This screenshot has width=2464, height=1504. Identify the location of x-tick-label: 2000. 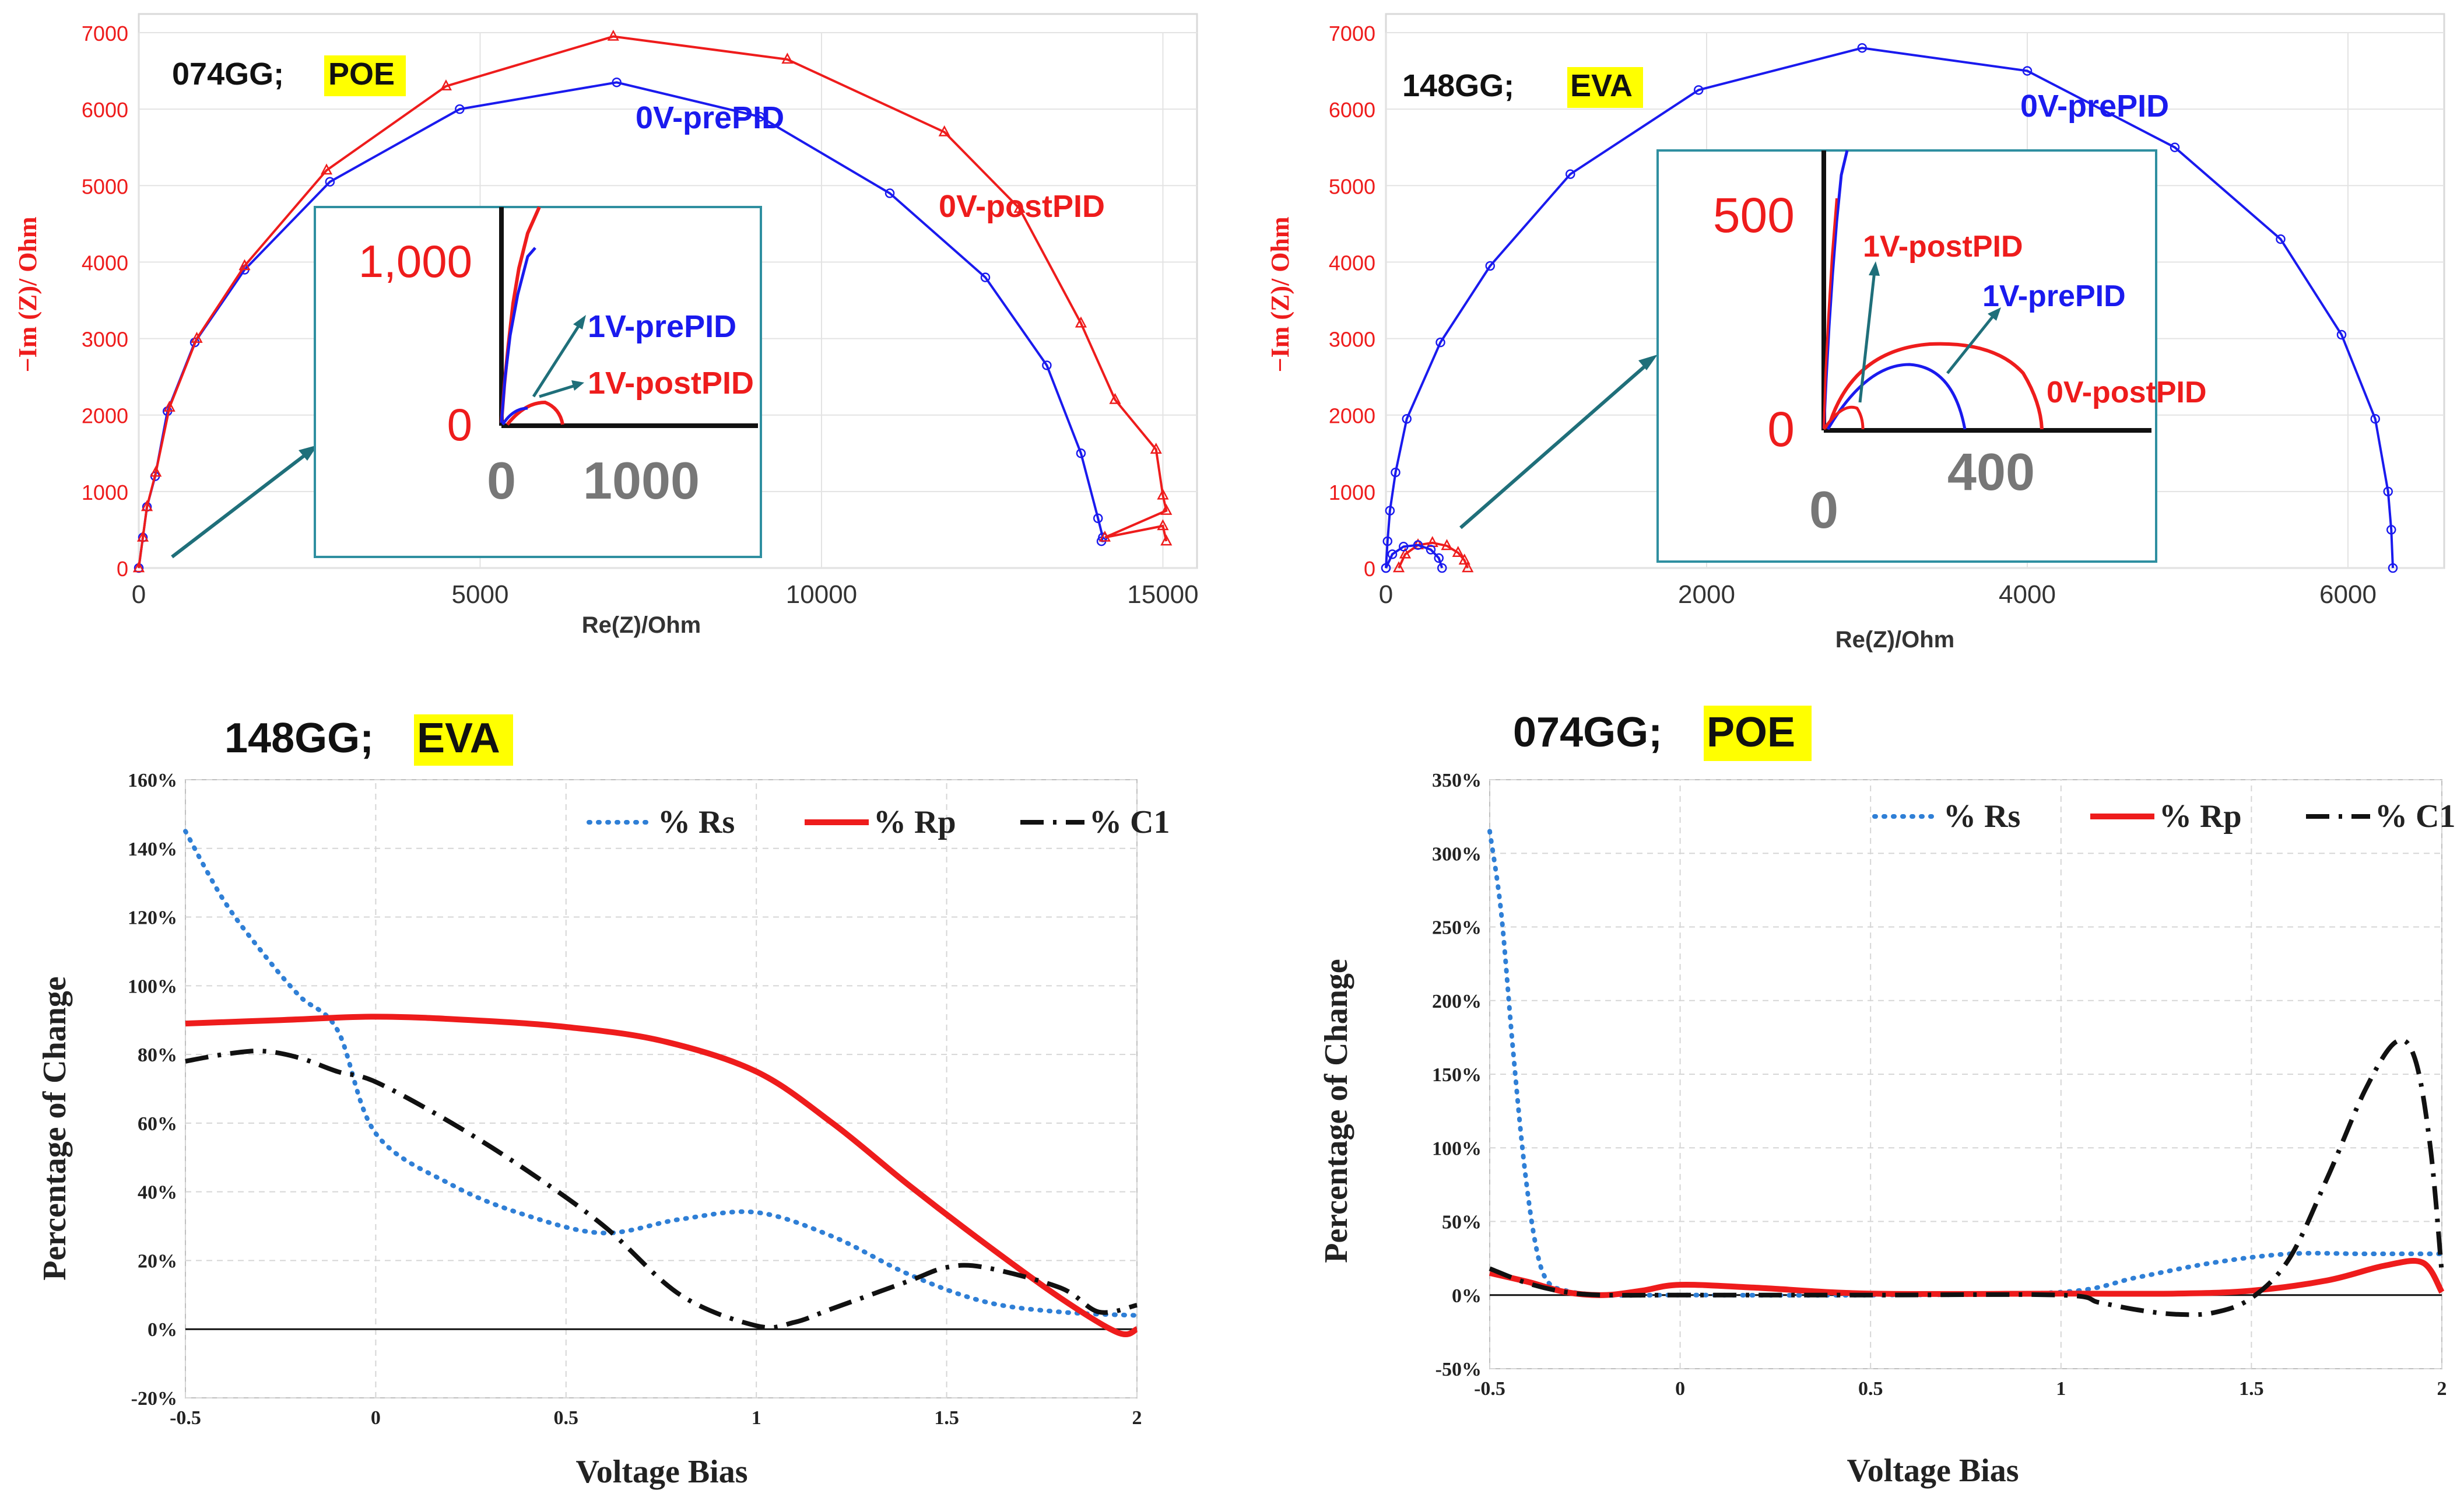
(1707, 594).